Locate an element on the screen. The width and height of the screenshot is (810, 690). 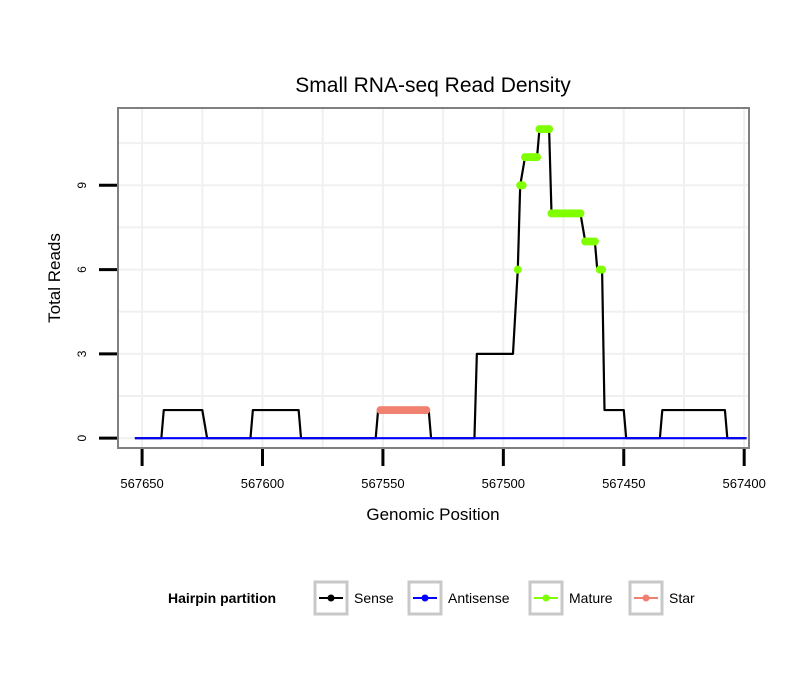
y-tick-label: 6 is located at coordinates (82, 269).